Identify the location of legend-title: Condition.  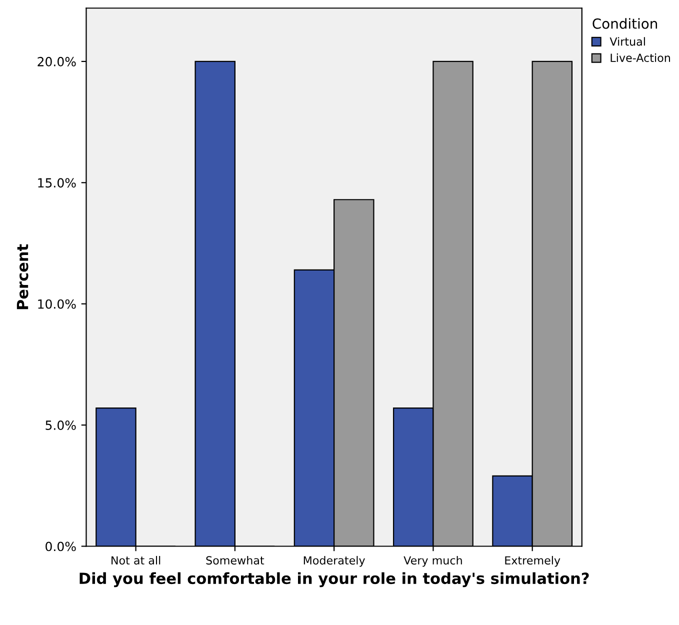
(624, 23).